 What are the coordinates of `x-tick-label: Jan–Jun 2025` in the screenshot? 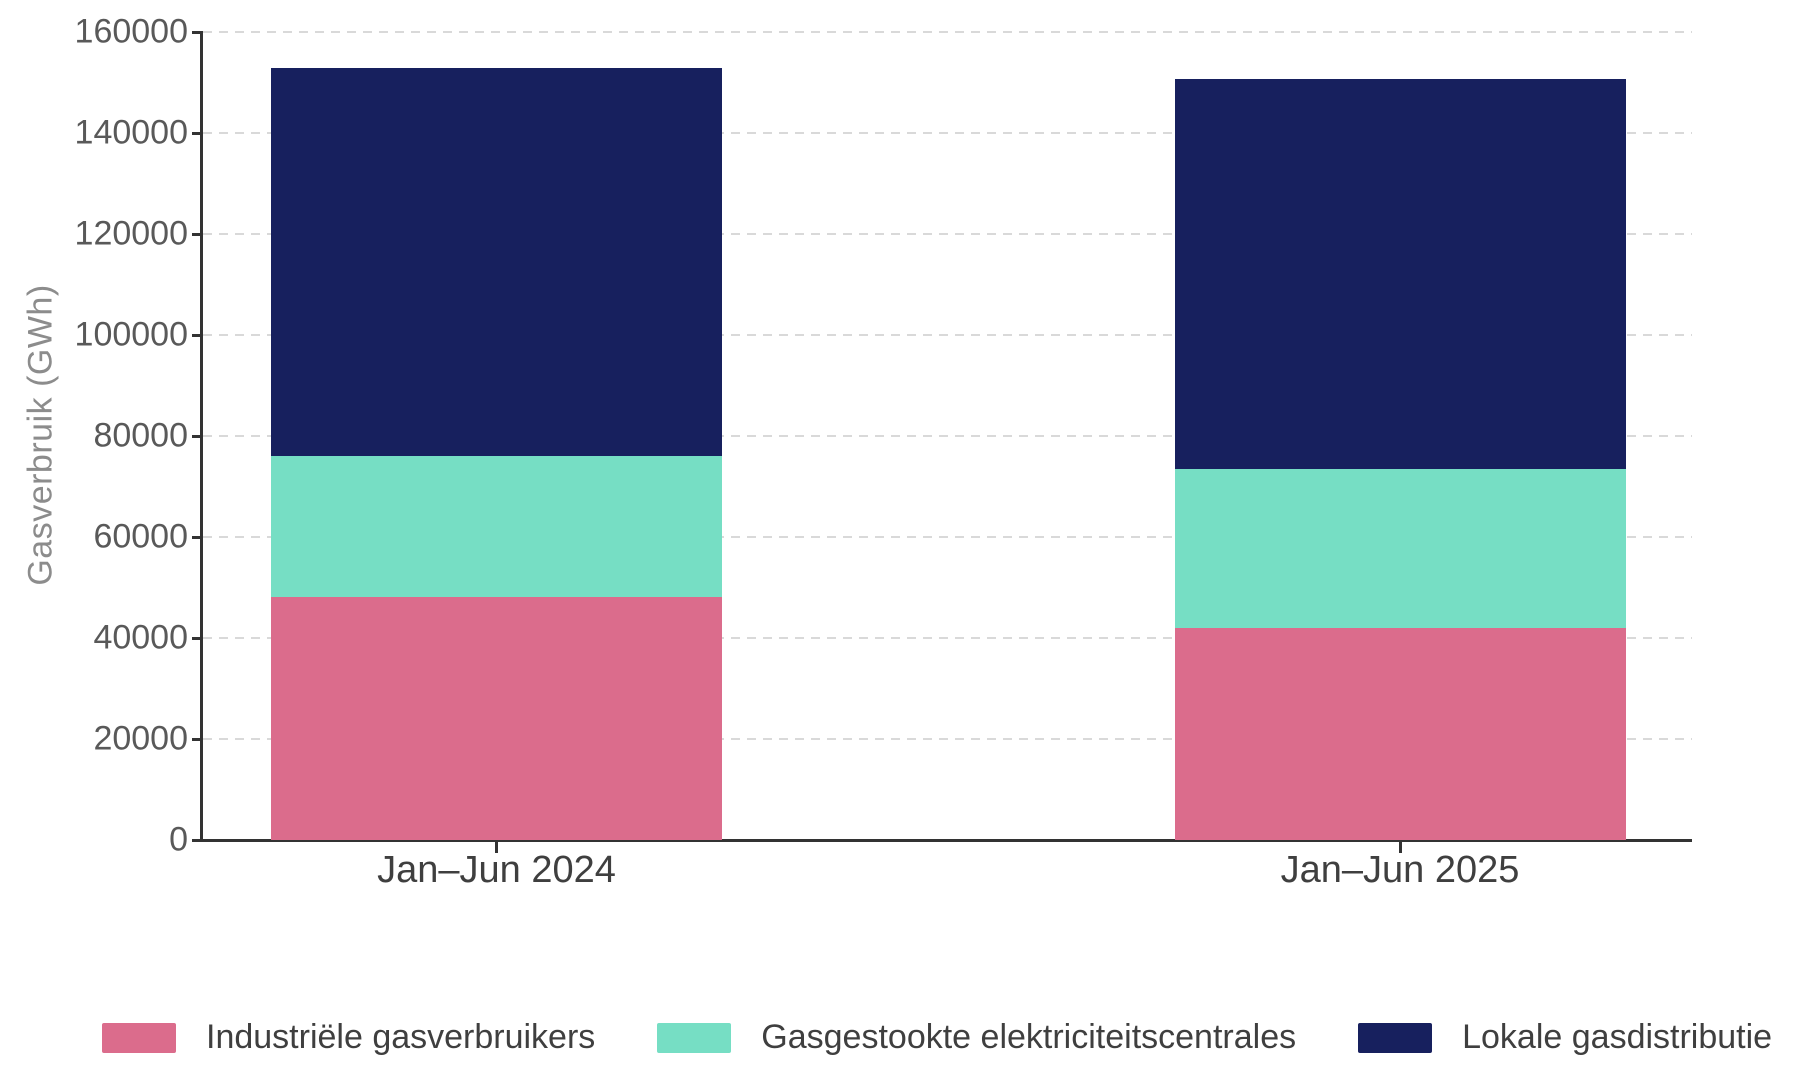 It's located at (1400, 870).